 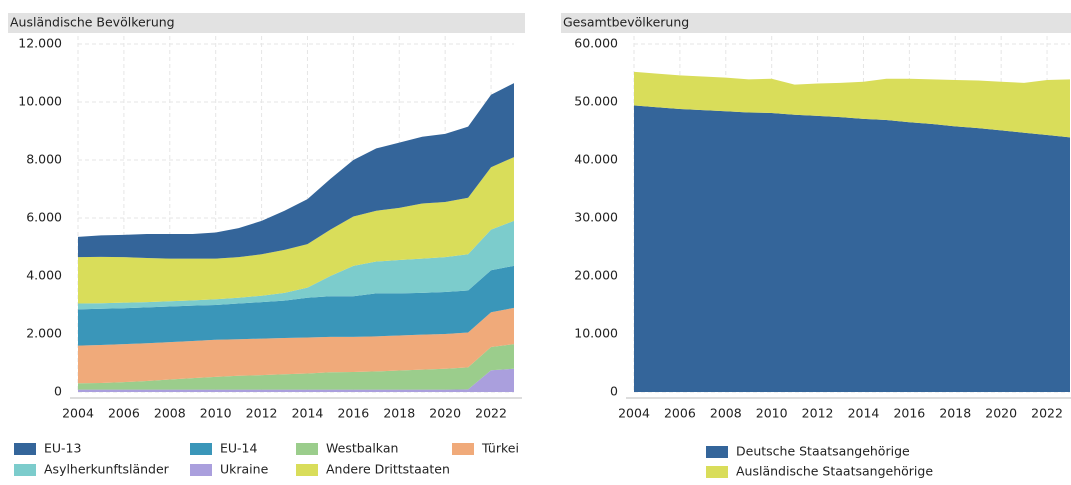 What do you see at coordinates (596, 43) in the screenshot?
I see `y-tick-label: 60.000` at bounding box center [596, 43].